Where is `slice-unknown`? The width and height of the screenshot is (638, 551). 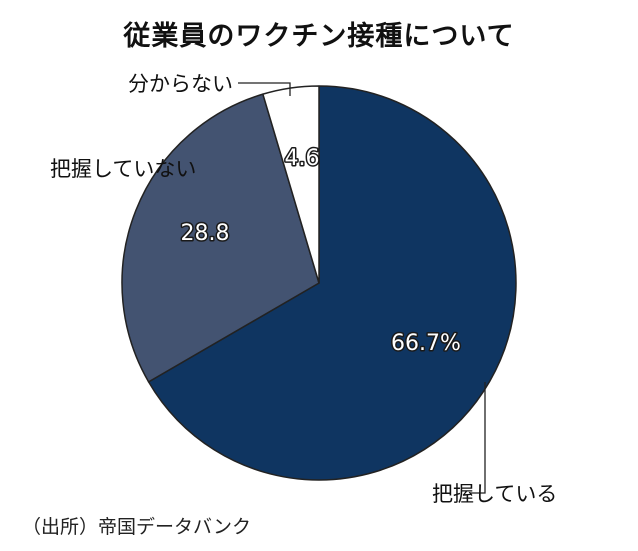 slice-unknown is located at coordinates (291, 184).